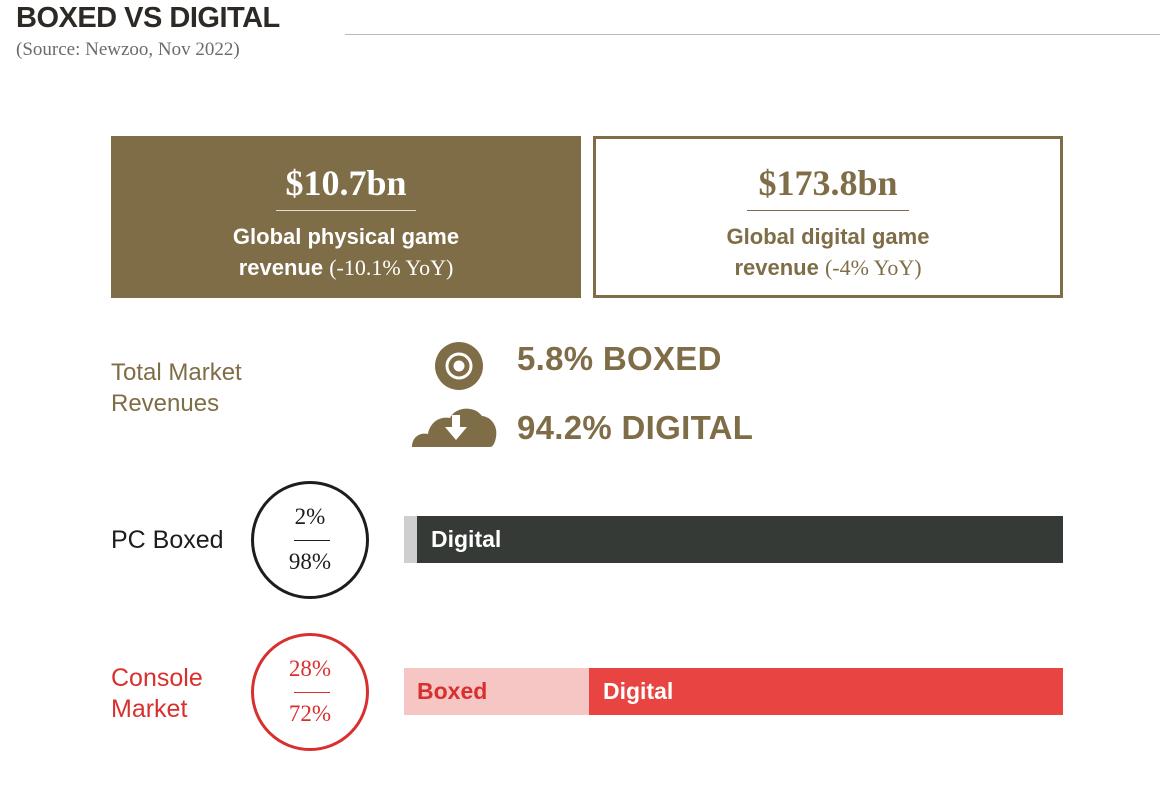  Describe the element at coordinates (740, 539) in the screenshot. I see `pc-digital-segment` at that location.